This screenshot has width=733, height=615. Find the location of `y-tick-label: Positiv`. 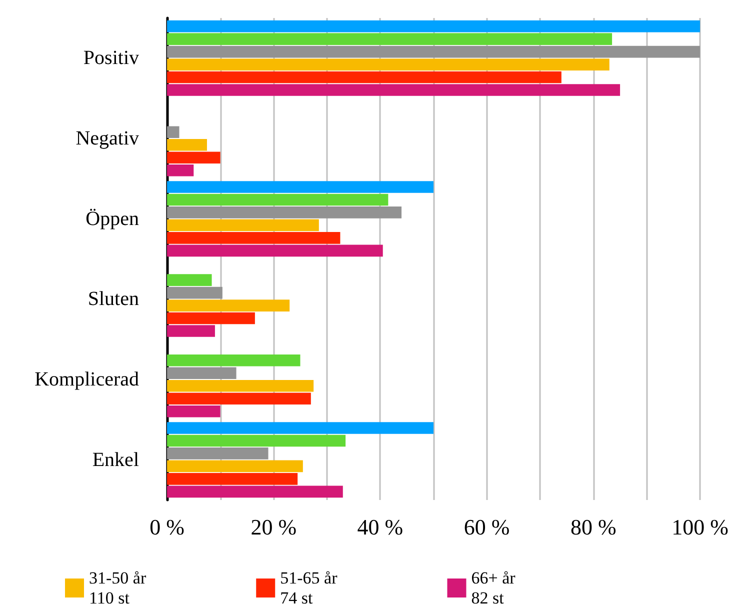

y-tick-label: Positiv is located at coordinates (111, 58).